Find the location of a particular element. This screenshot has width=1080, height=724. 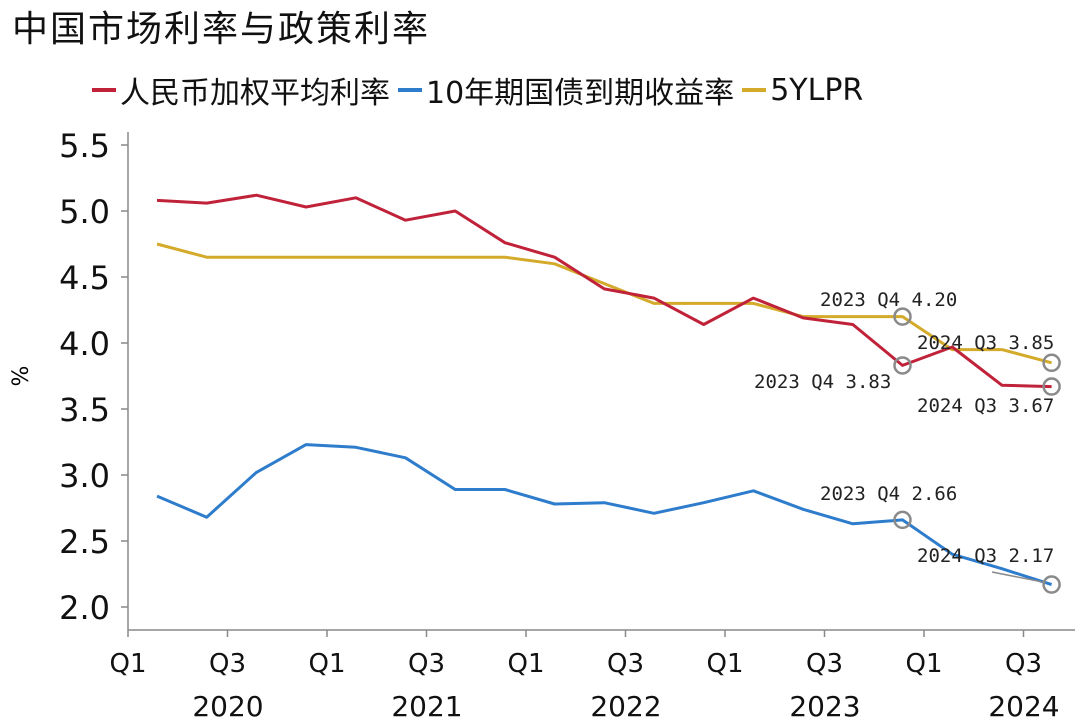

legend-item-weighted-rate: 人民币加权平均利率 is located at coordinates (241, 90).